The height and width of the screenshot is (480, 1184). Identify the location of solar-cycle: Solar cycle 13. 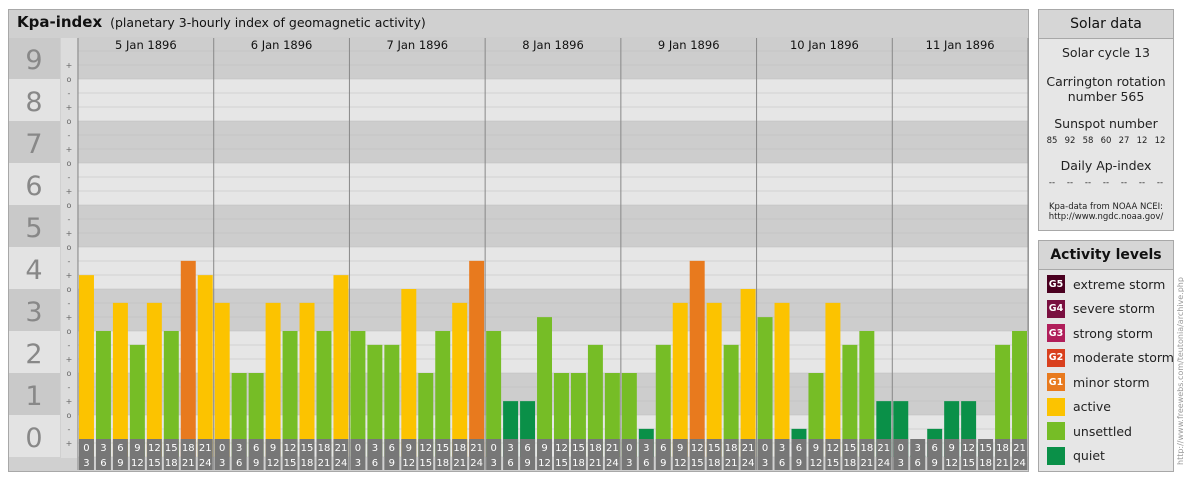
(1105, 52).